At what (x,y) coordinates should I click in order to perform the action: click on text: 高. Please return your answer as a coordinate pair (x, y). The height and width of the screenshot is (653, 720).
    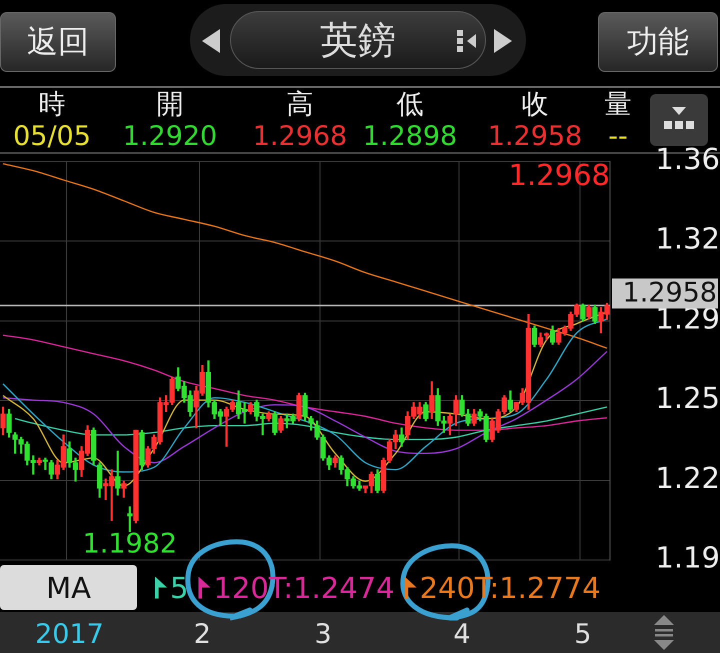
    Looking at the image, I should click on (300, 104).